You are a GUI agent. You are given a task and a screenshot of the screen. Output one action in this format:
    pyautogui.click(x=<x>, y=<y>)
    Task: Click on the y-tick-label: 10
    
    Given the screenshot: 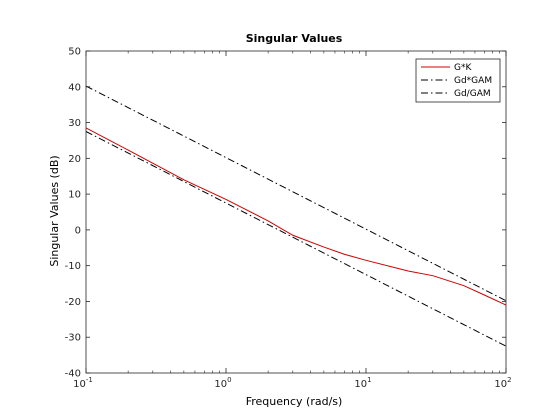 What is the action you would take?
    pyautogui.click(x=74, y=195)
    